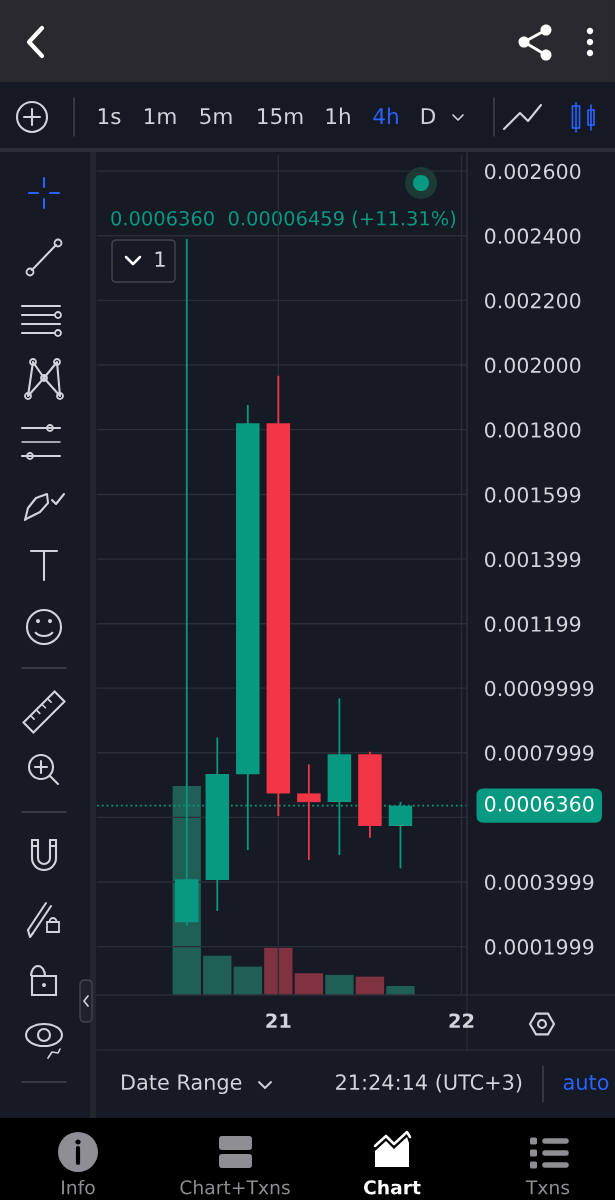 This screenshot has width=615, height=1200. Describe the element at coordinates (533, 624) in the screenshot. I see `y-tick-label: 0.001199` at that location.